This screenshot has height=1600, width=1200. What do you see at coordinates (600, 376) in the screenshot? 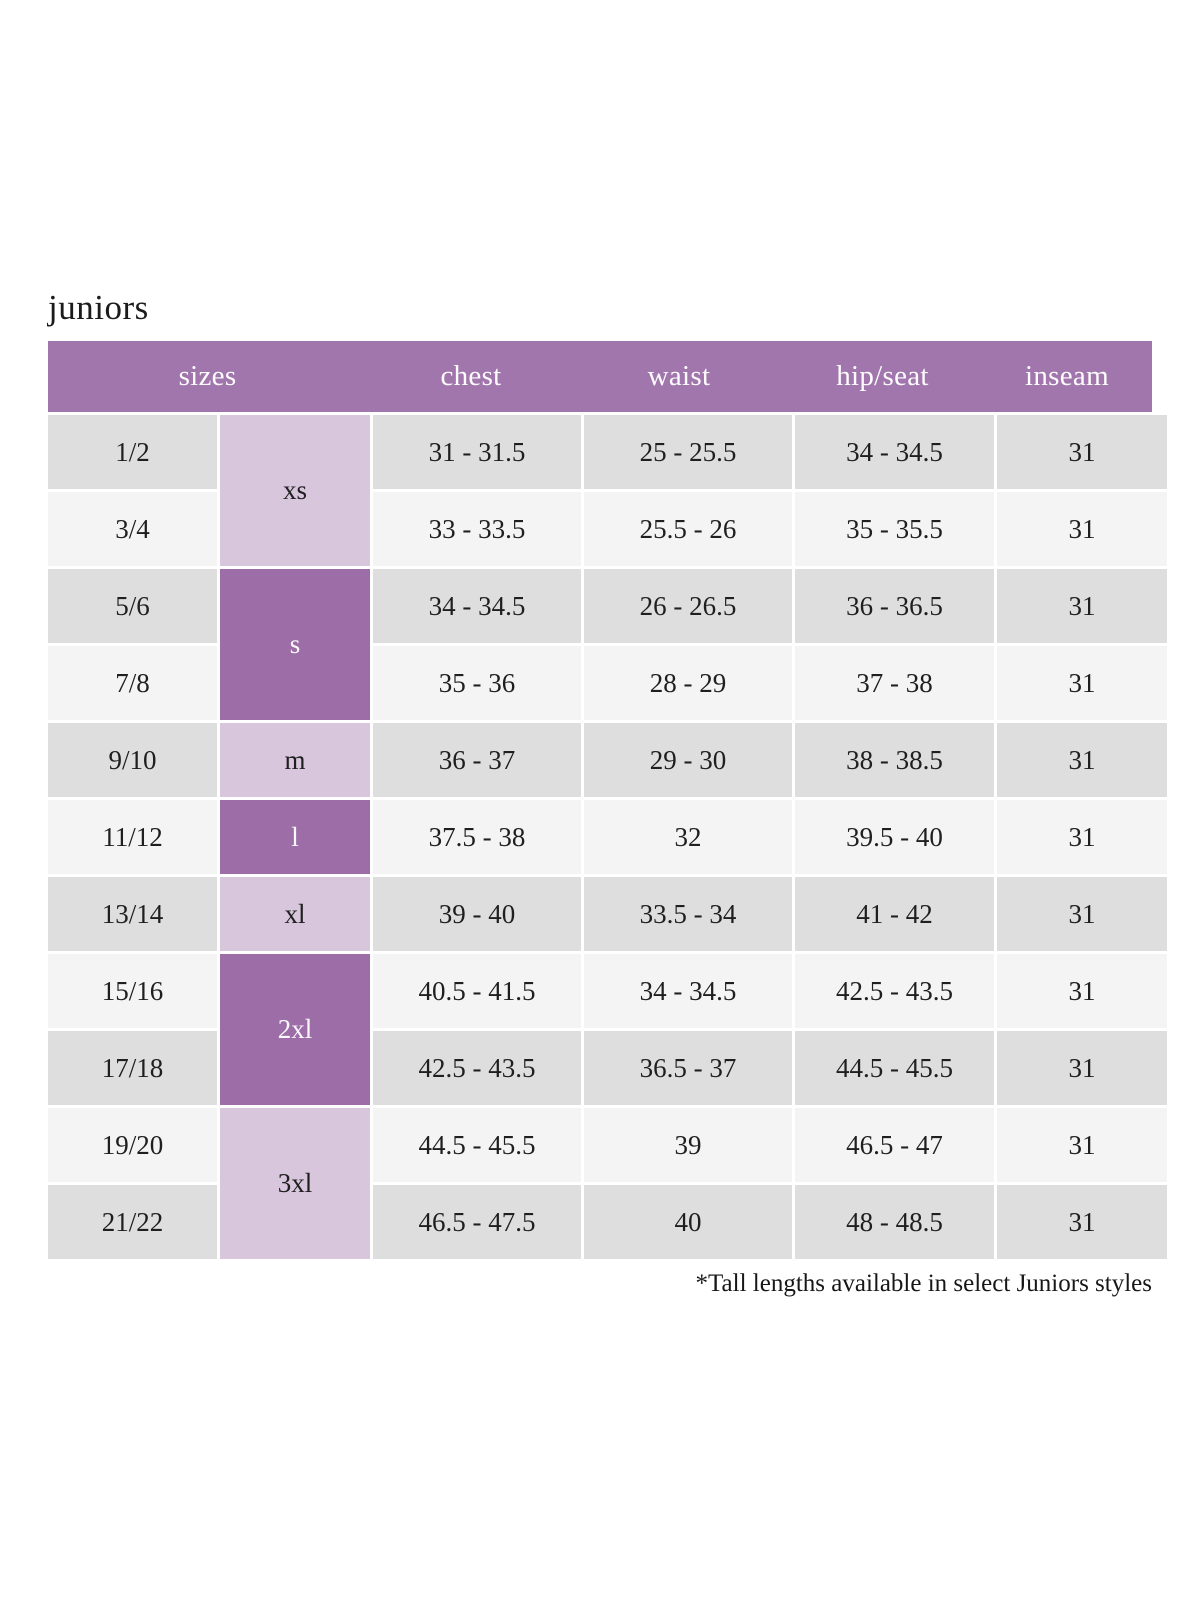
I see `table-header-row: sizes chest waist hip/seat inseam` at bounding box center [600, 376].